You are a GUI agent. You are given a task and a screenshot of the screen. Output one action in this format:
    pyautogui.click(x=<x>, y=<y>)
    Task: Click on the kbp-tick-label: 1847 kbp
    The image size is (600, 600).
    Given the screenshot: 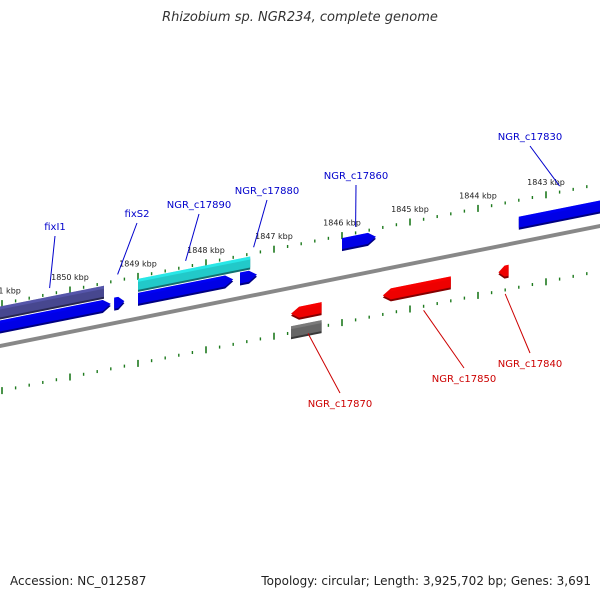 What is the action you would take?
    pyautogui.click(x=274, y=236)
    